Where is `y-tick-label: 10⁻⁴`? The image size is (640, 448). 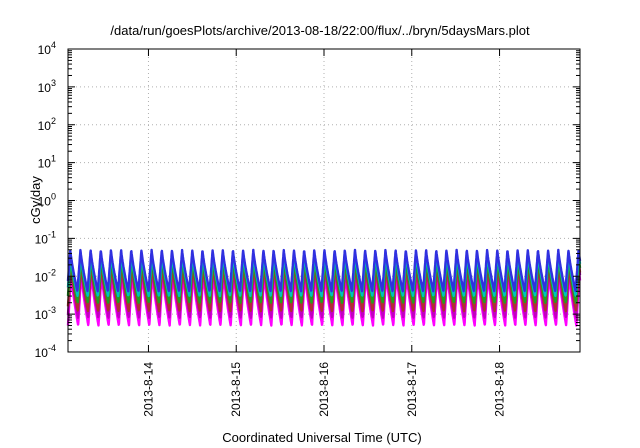
y-tick-label: 10⁻⁴ is located at coordinates (45, 351).